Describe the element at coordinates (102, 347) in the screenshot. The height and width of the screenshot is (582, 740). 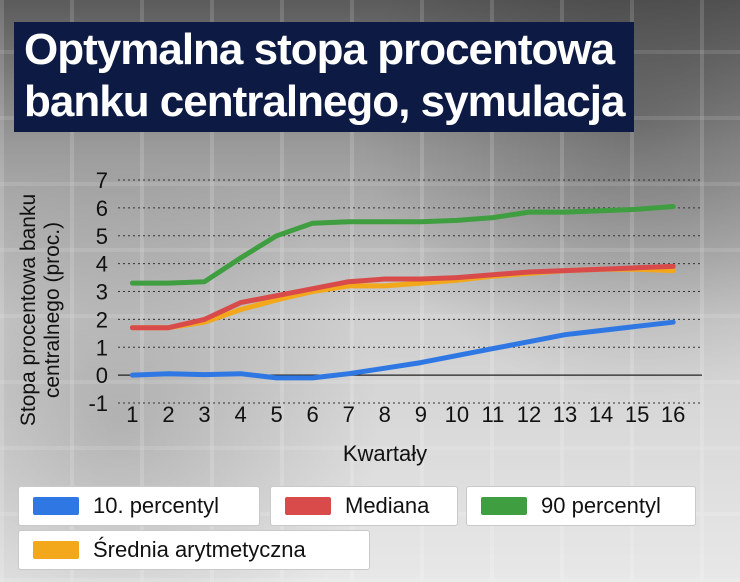
I see `y-tick-label: 1` at that location.